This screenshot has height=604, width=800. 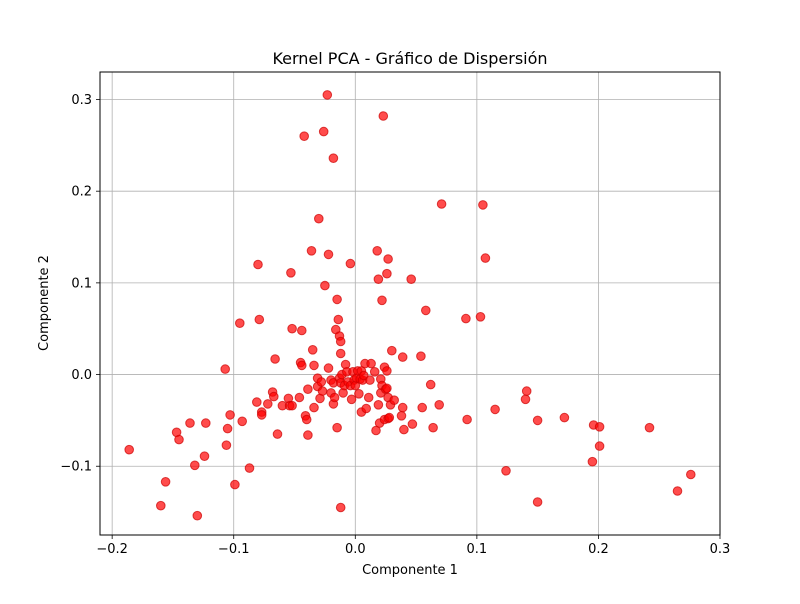 I want to click on chart-title: Kernel PCA - Gráfico de Dispersión, so click(x=409, y=58).